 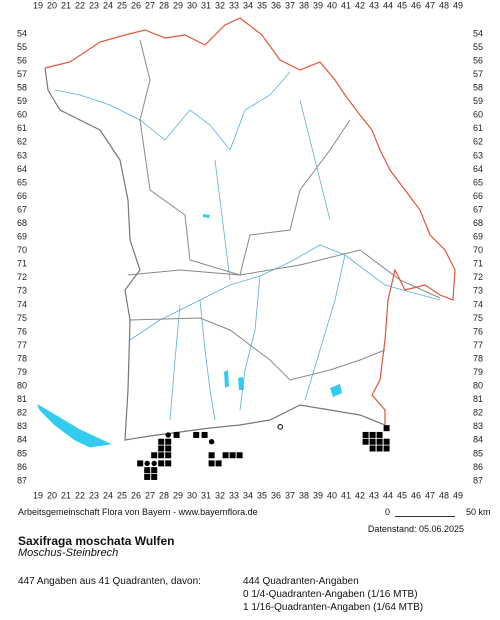 What do you see at coordinates (272, 305) in the screenshot?
I see `lake` at bounding box center [272, 305].